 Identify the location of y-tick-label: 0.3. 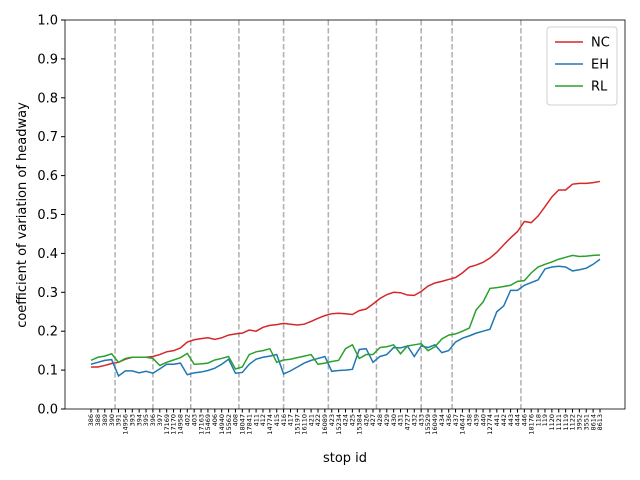
(47, 293).